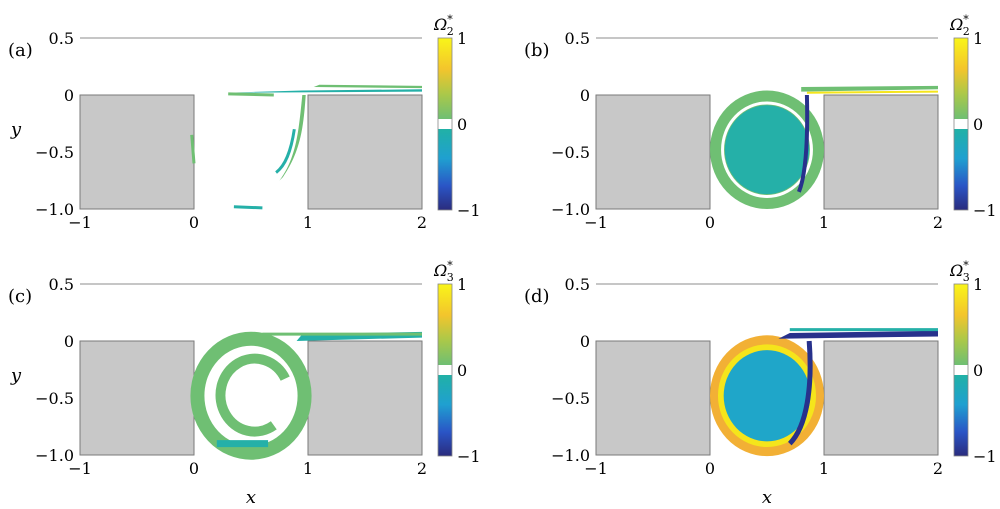 The image size is (1000, 509). Describe the element at coordinates (193, 149) in the screenshot. I see `wall-filament` at that location.